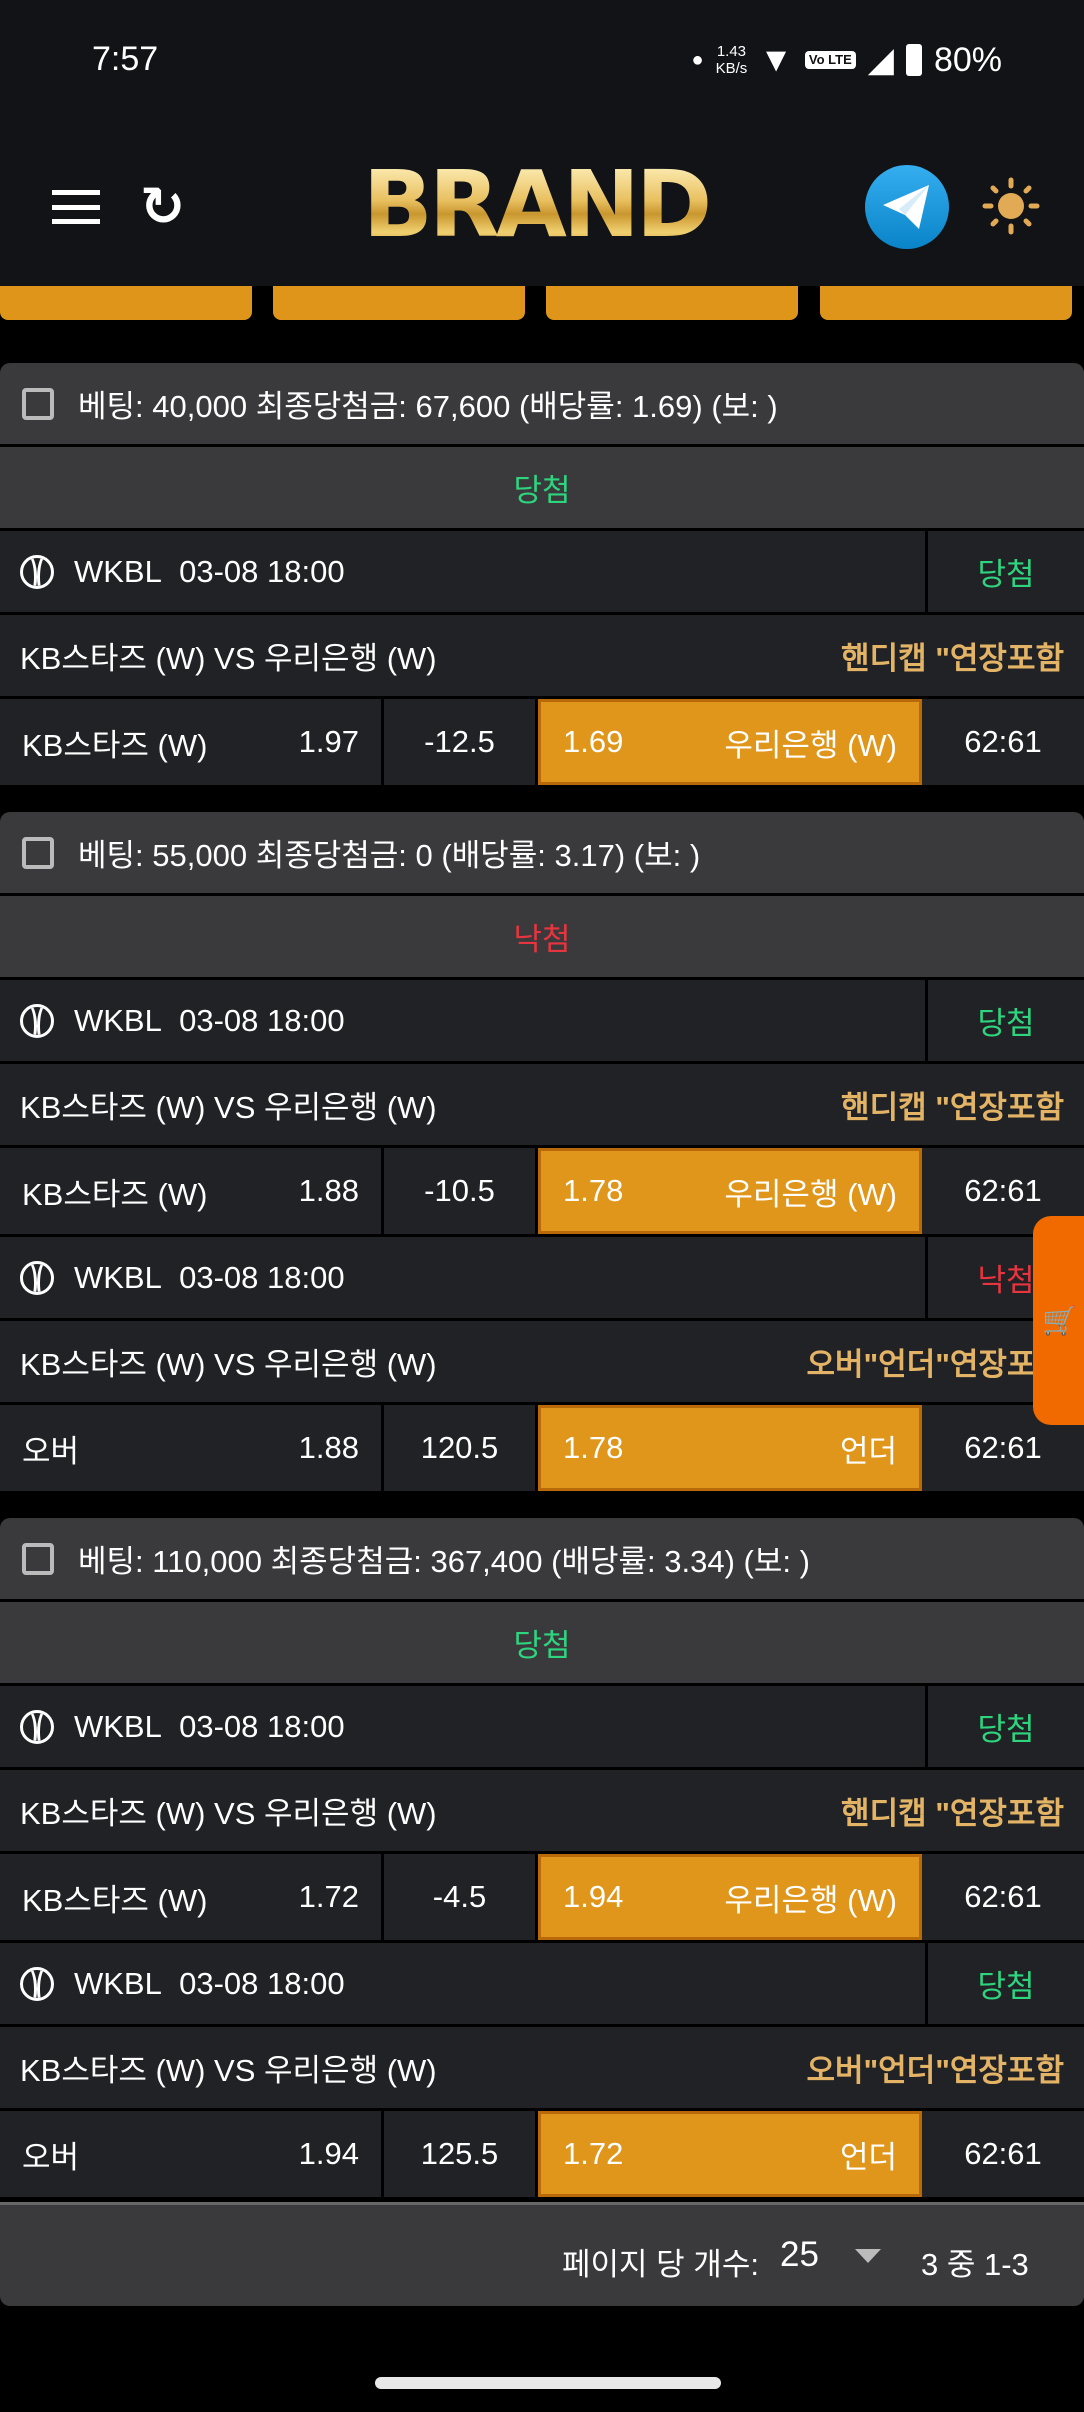 This screenshot has height=2412, width=1084. What do you see at coordinates (328, 1896) in the screenshot?
I see `home-odds: 1.72` at bounding box center [328, 1896].